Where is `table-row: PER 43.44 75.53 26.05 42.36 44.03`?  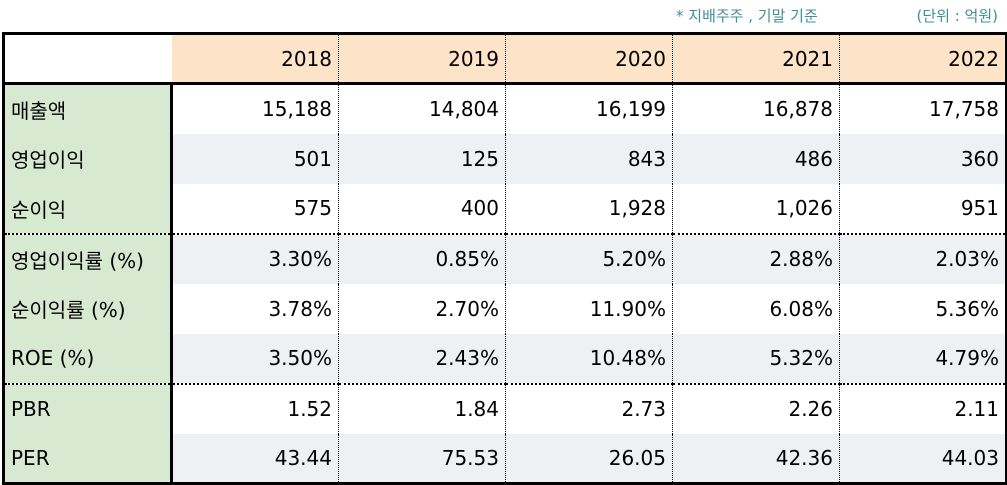
table-row: PER 43.44 75.53 26.05 42.36 44.03 is located at coordinates (504, 459).